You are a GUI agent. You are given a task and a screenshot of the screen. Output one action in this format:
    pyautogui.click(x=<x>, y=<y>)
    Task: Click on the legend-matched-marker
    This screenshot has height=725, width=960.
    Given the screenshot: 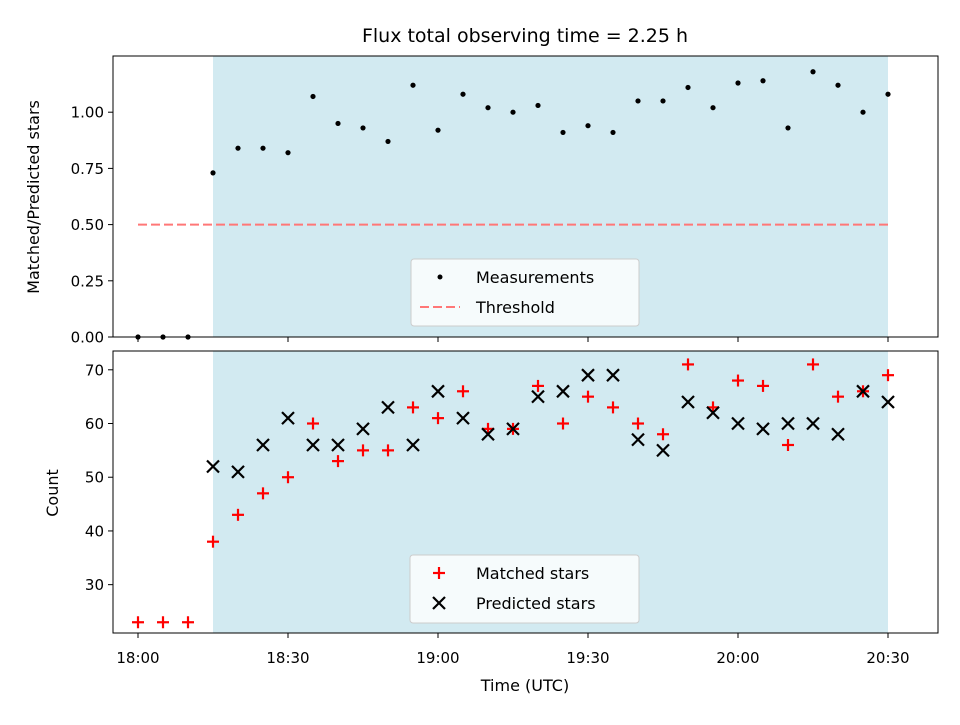 What is the action you would take?
    pyautogui.click(x=439, y=573)
    